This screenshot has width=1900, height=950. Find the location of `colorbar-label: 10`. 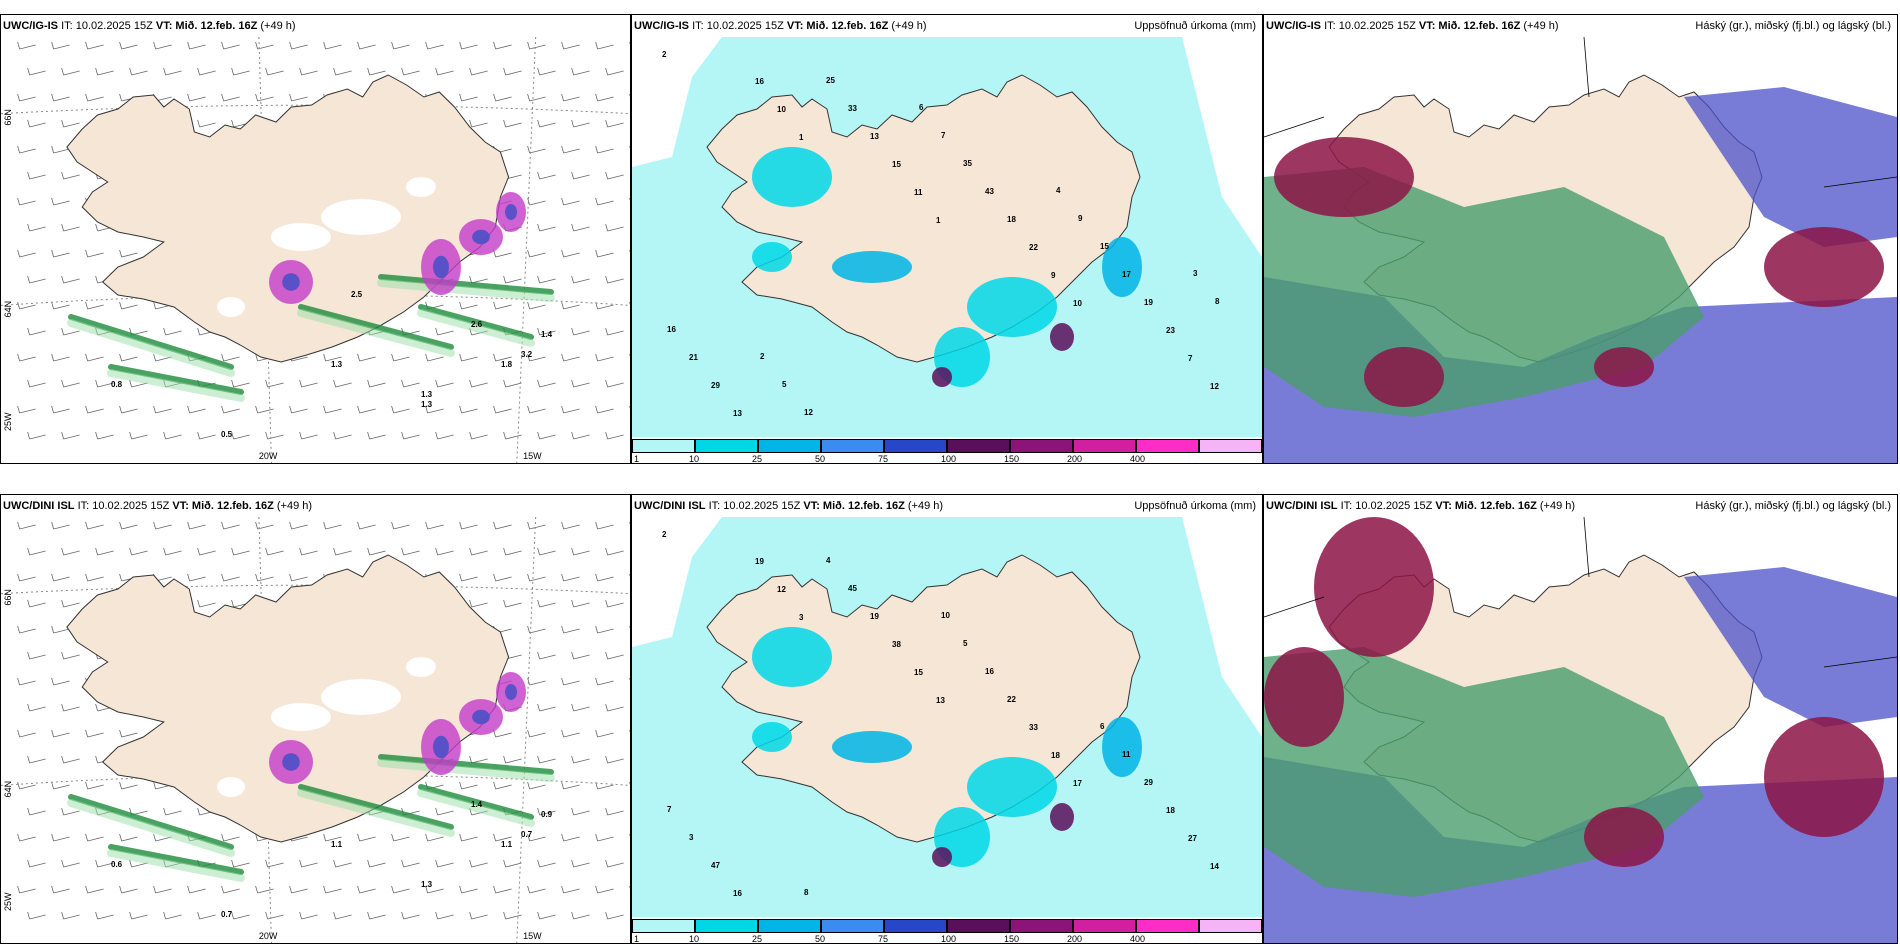

colorbar-label: 10 is located at coordinates (694, 939).